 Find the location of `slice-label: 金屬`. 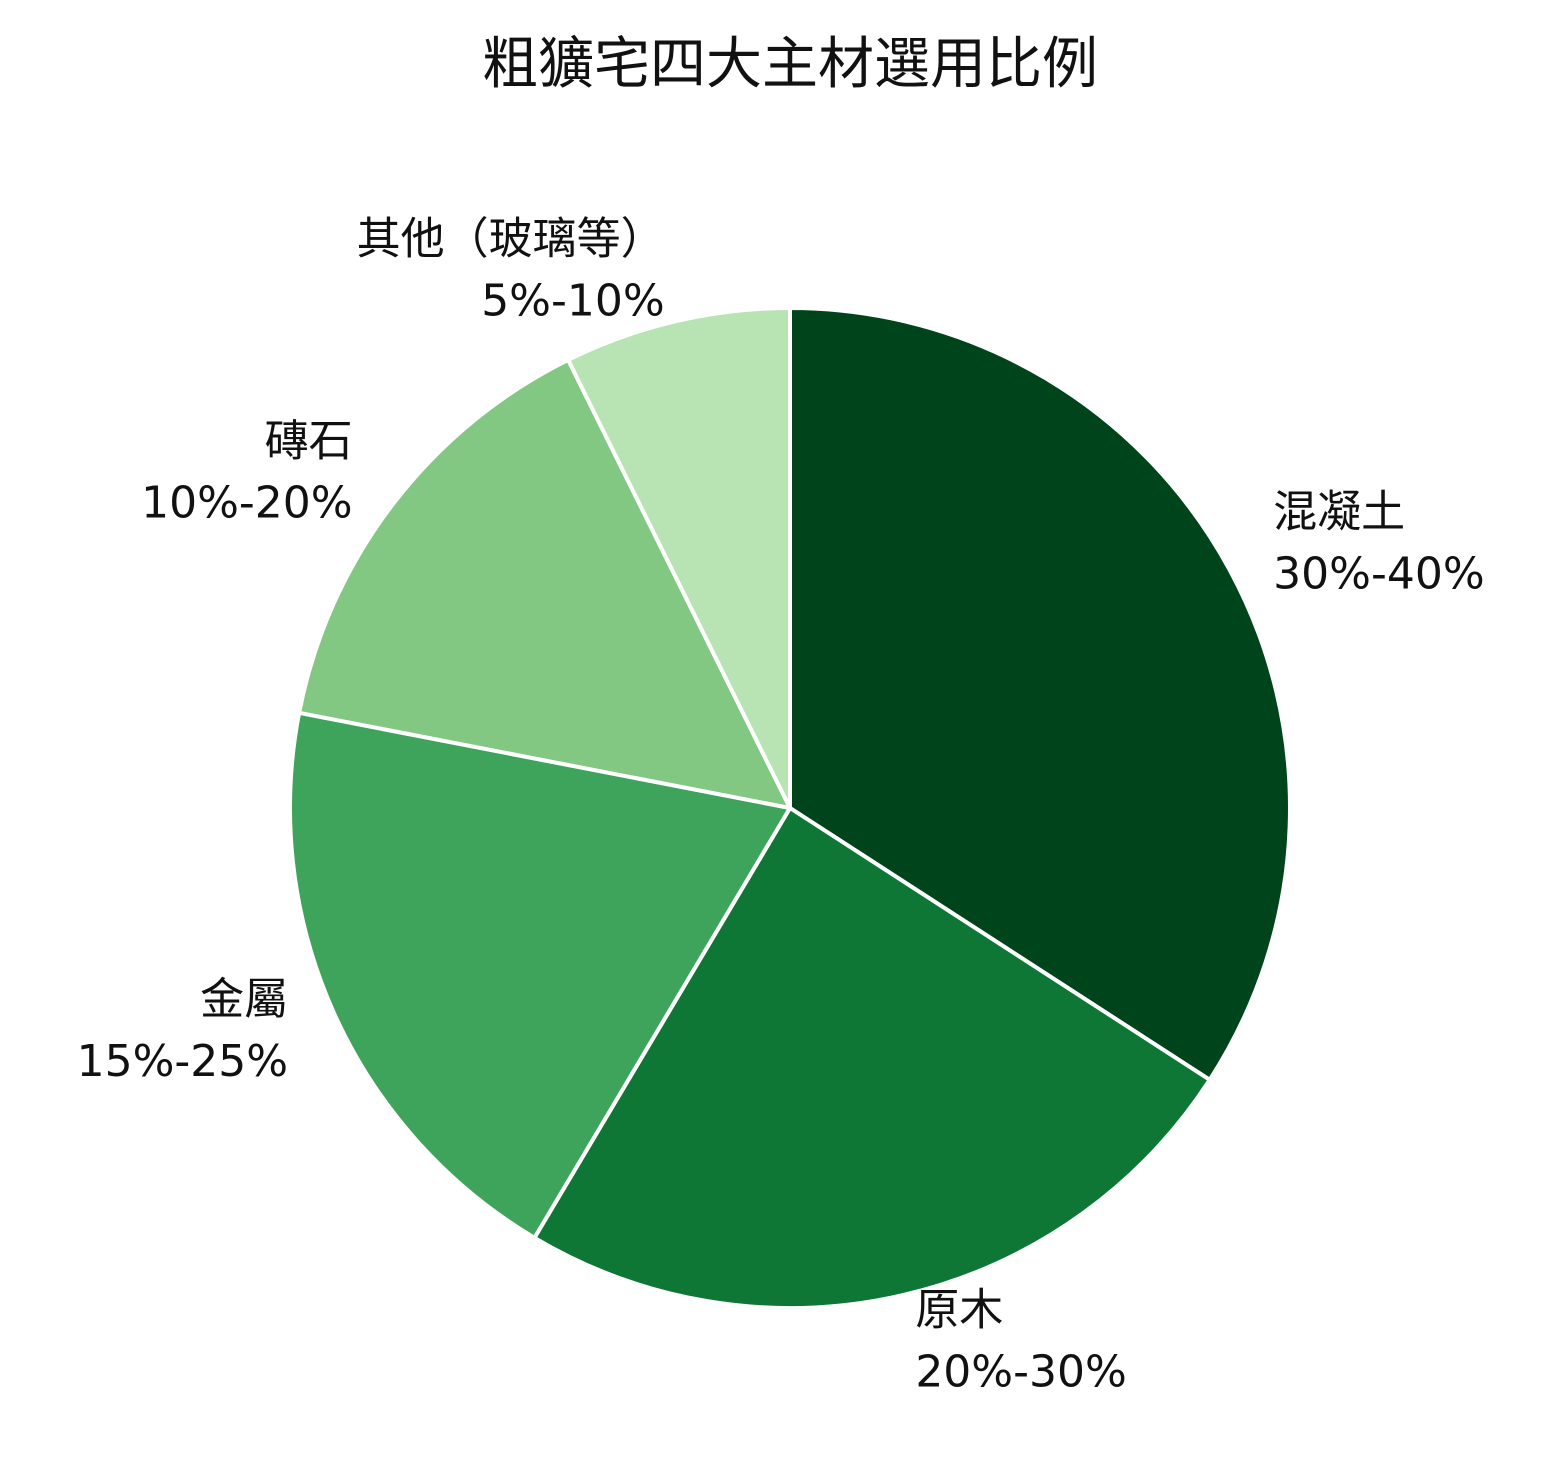

slice-label: 金屬 is located at coordinates (244, 999).